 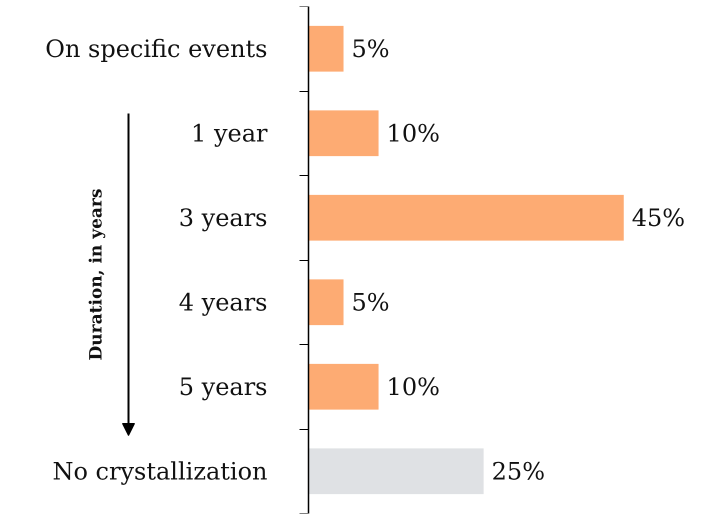 I want to click on y-tick-label: 5 years, so click(x=223, y=386).